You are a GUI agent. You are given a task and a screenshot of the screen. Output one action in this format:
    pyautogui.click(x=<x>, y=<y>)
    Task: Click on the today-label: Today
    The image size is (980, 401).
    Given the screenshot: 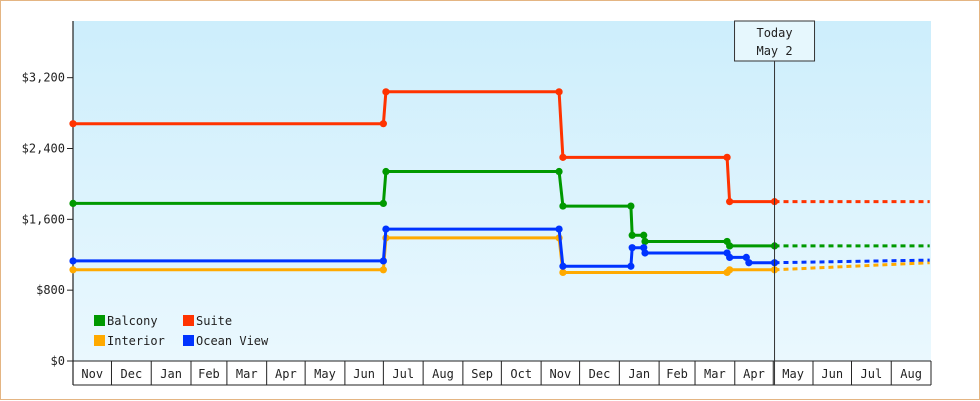 What is the action you would take?
    pyautogui.click(x=774, y=33)
    